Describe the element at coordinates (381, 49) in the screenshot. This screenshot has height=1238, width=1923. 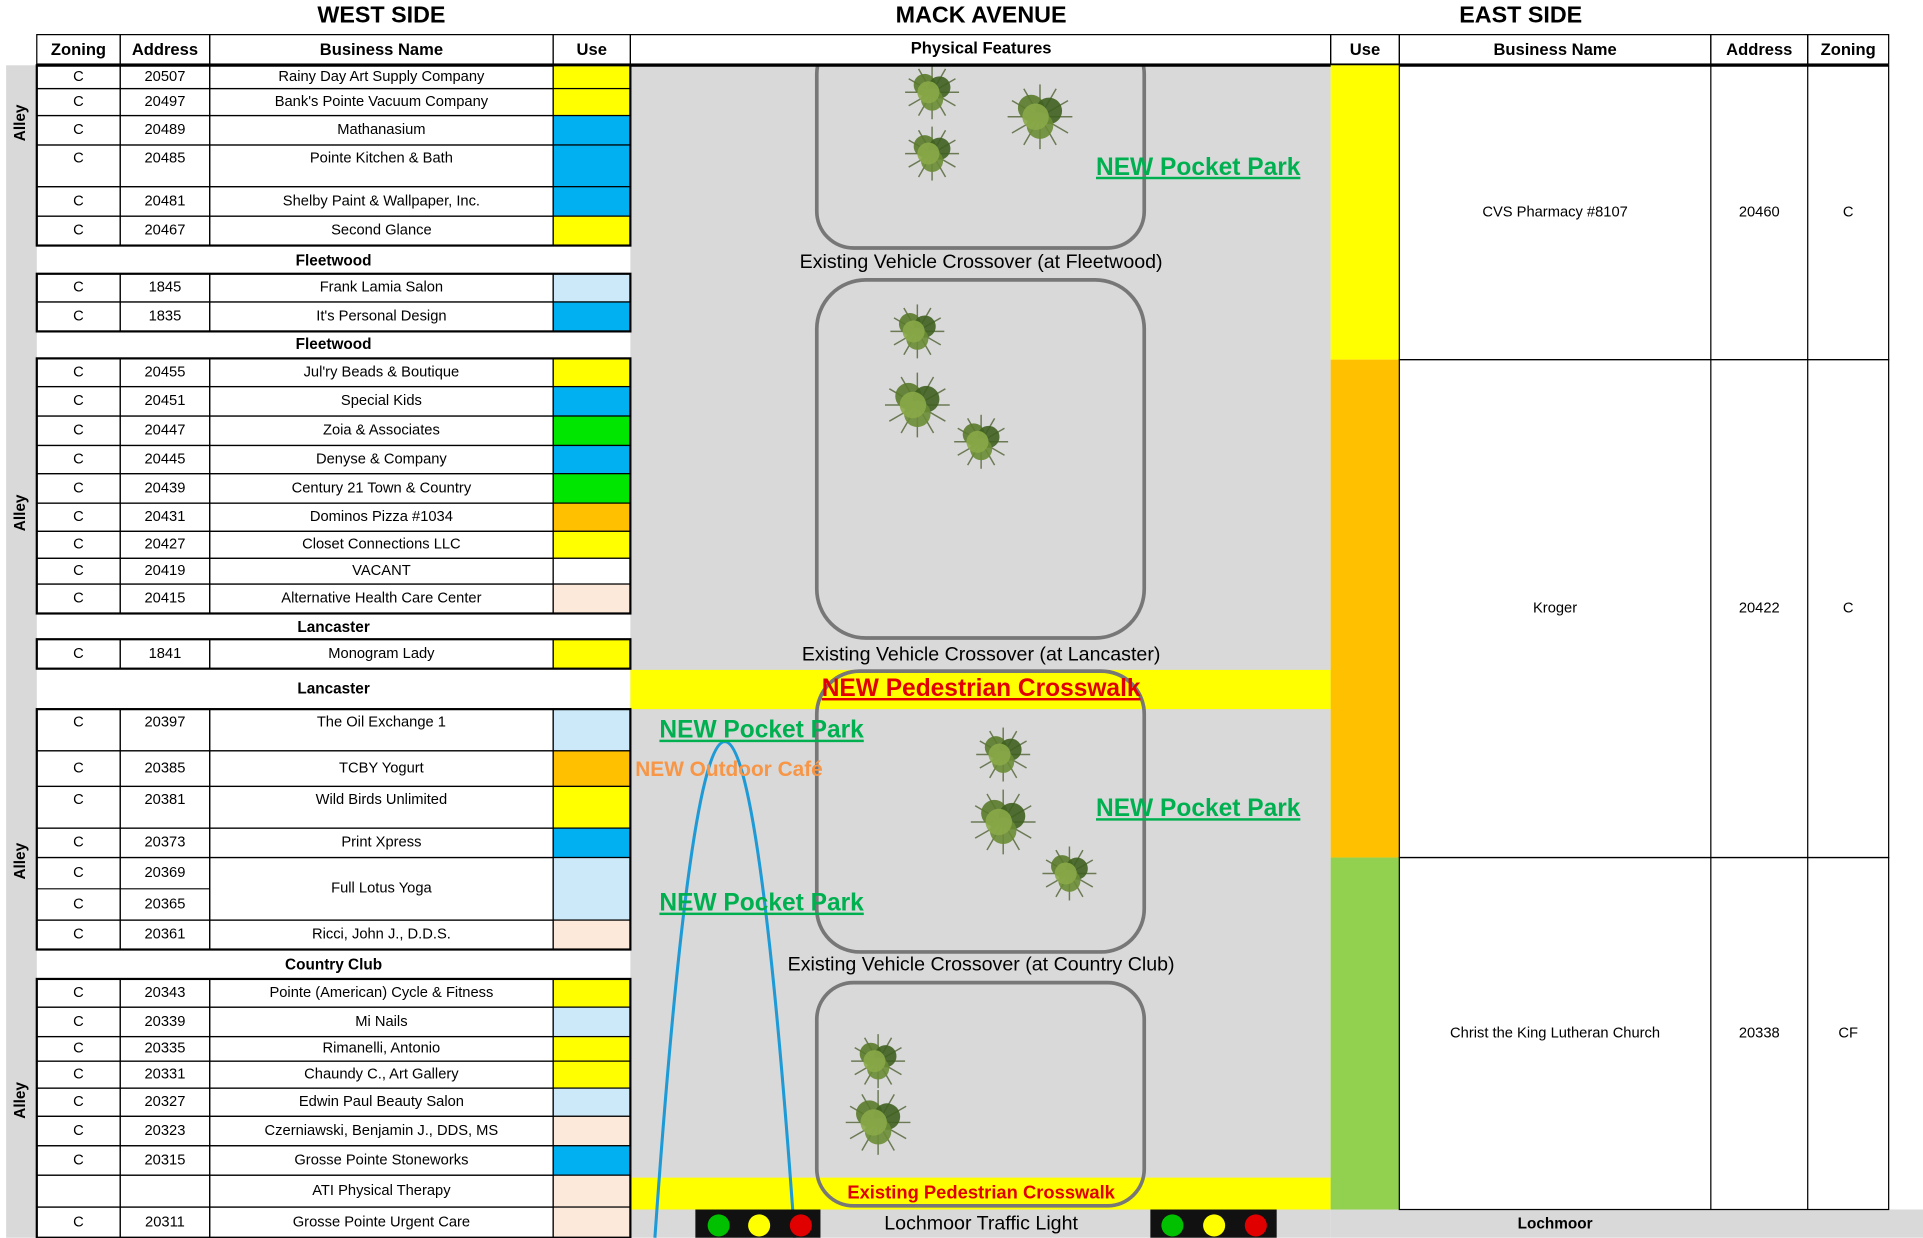
I see `column-header: Business Name` at that location.